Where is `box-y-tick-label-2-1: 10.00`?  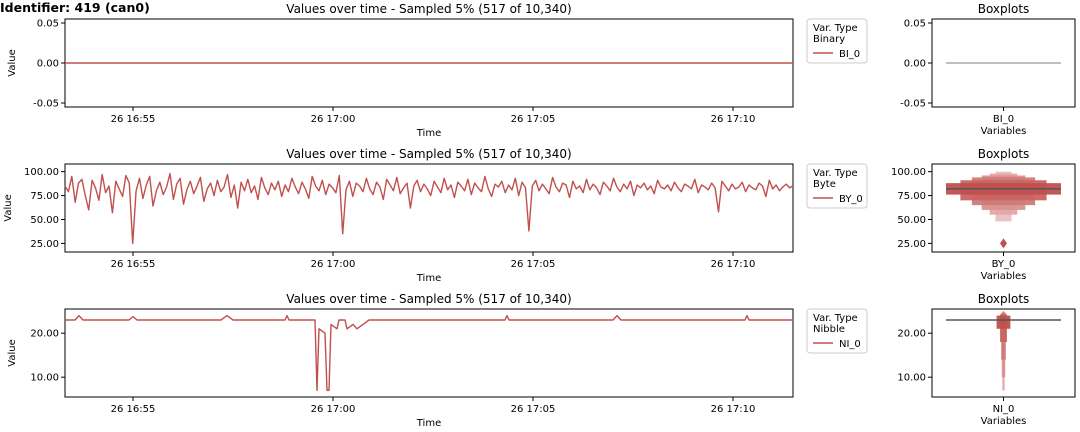 box-y-tick-label-2-1: 10.00 is located at coordinates (911, 378).